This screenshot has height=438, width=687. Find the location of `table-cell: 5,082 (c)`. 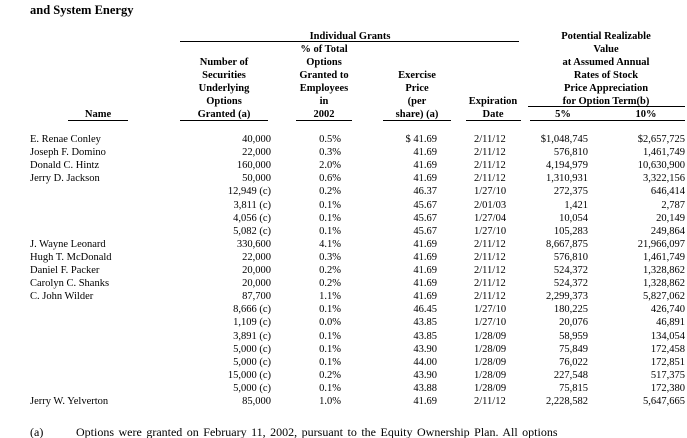

table-cell: 5,082 (c) is located at coordinates (252, 231).